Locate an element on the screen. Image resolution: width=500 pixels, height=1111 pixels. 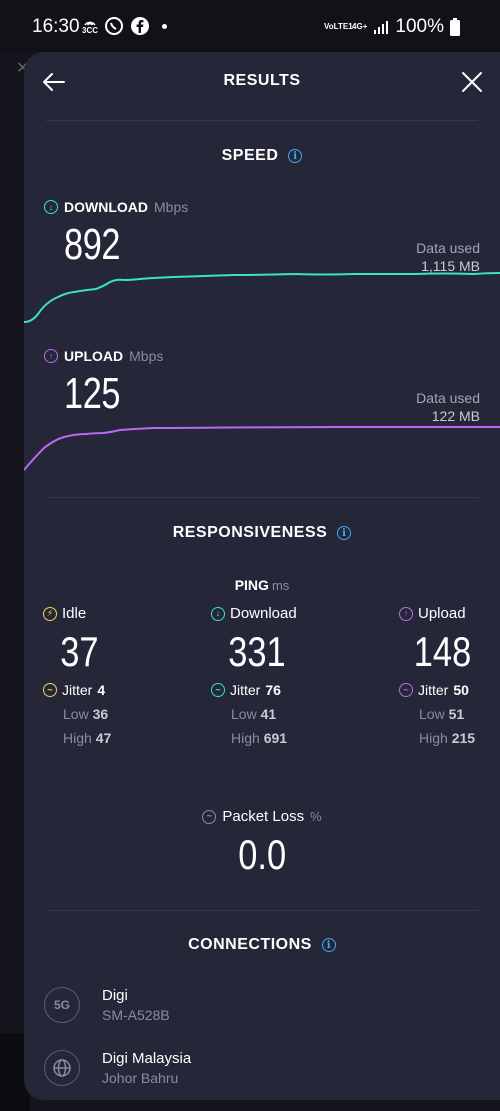
ping-upload-header: ↑ Upload is located at coordinates (443, 613).